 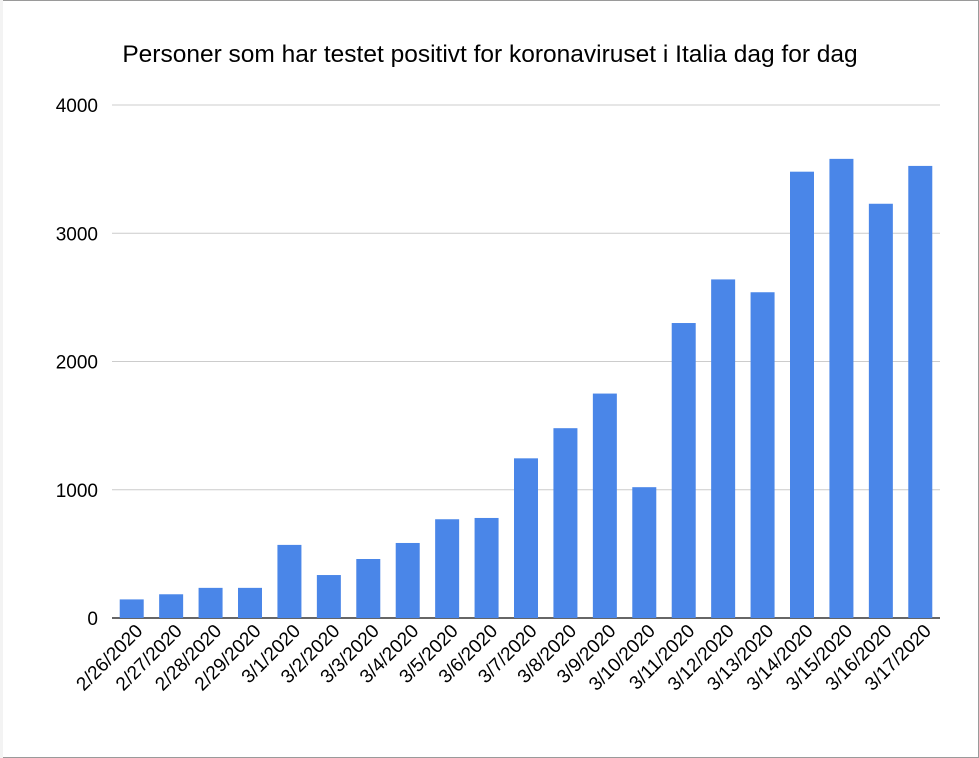 I want to click on left-edge-strip, so click(x=1, y=379).